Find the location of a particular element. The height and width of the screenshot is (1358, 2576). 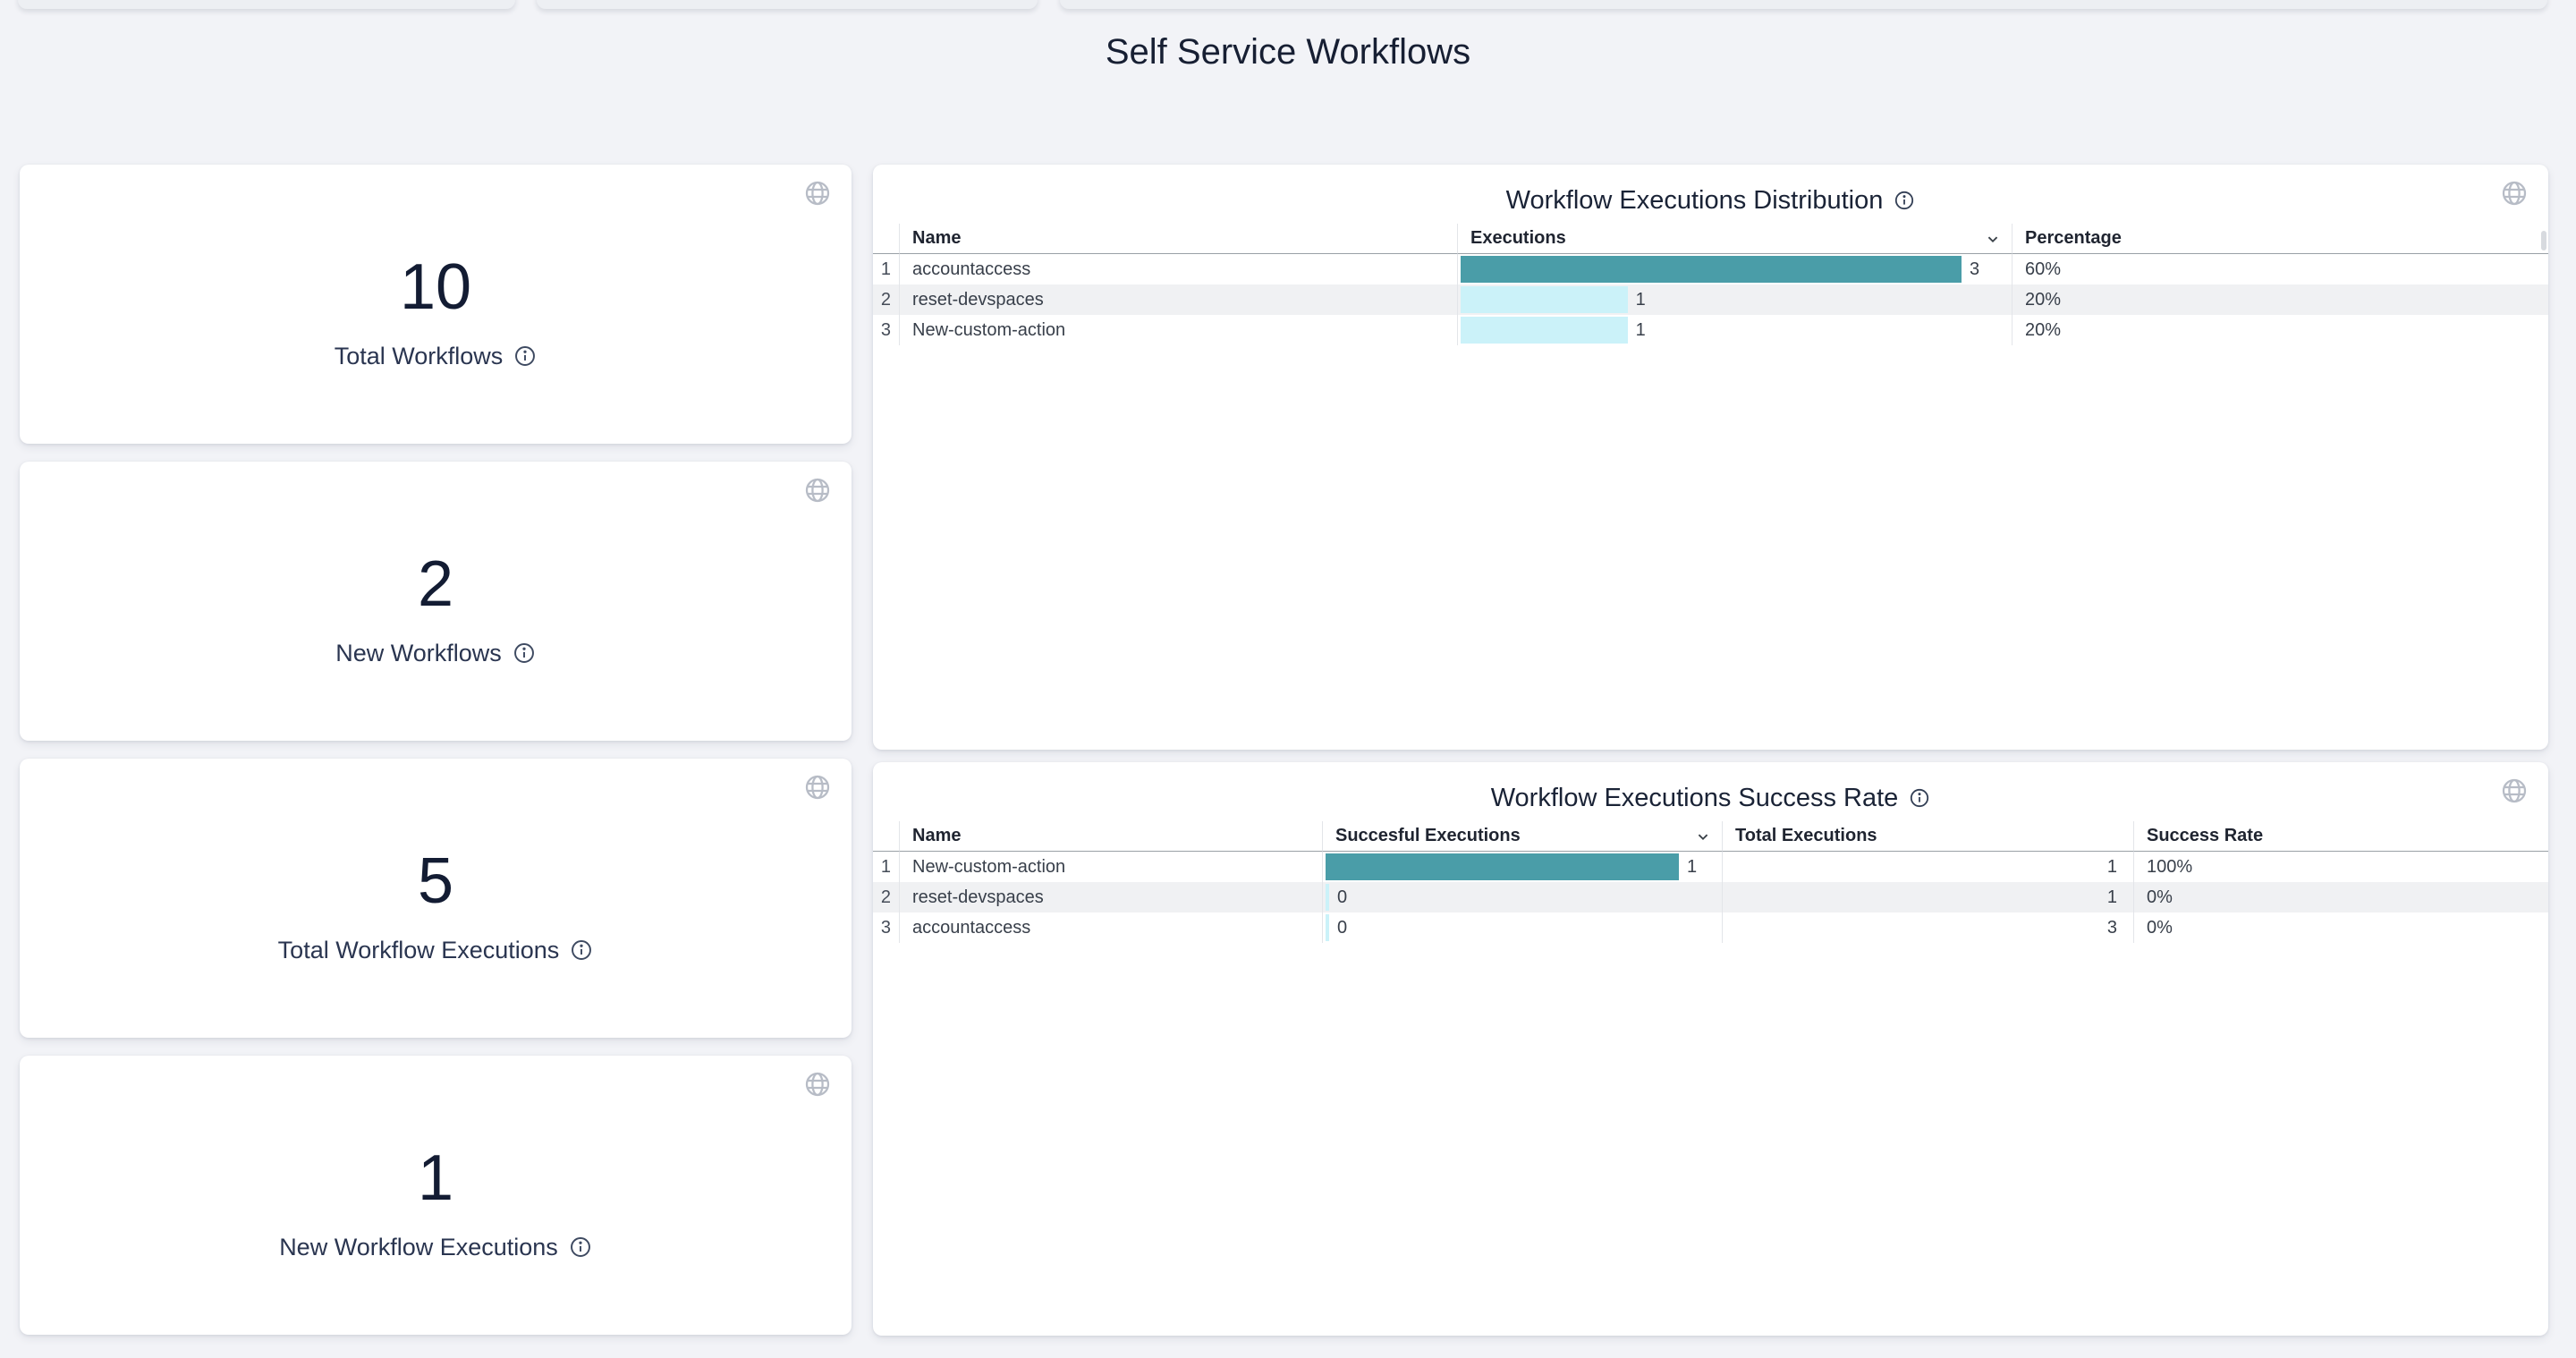

table-row: 3 New-custom-action 1 20% is located at coordinates (1710, 330).